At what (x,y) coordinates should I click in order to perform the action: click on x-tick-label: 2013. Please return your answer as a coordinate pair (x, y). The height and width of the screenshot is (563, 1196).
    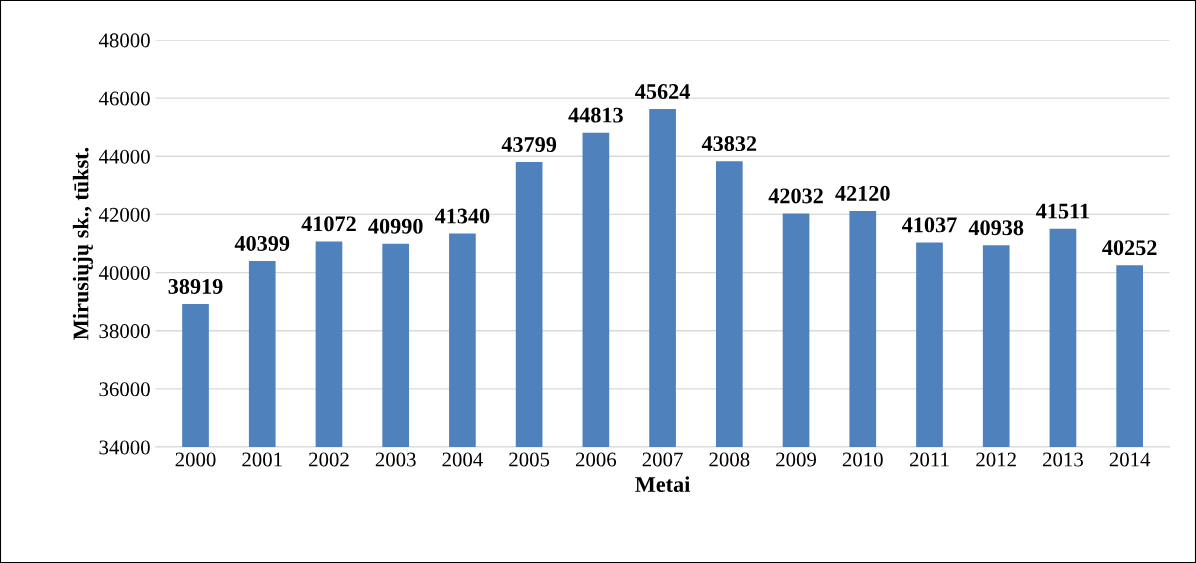
    Looking at the image, I should click on (1063, 459).